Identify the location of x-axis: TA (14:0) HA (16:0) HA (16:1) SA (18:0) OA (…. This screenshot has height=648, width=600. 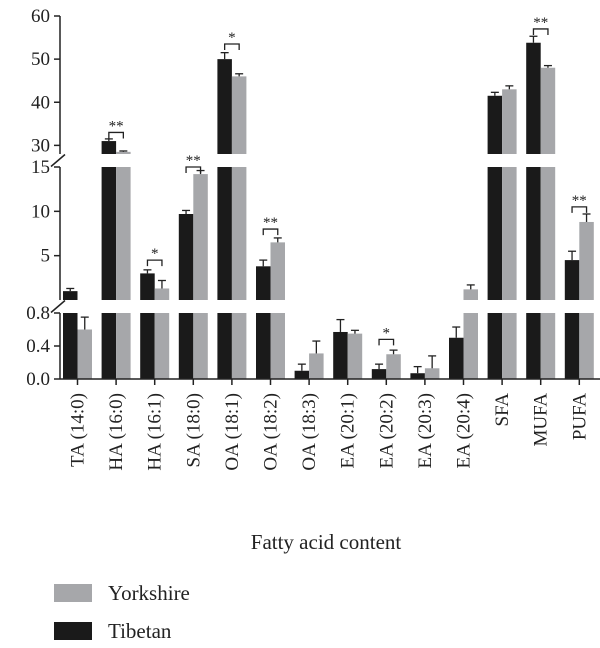
(330, 424).